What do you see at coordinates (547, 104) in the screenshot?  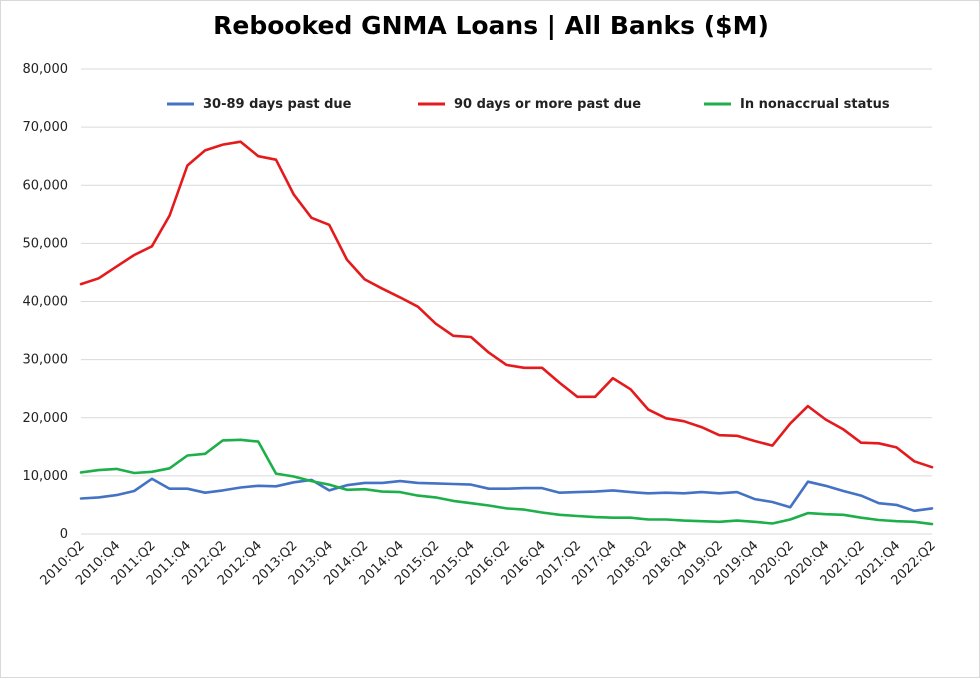 I see `legend-label: 90 days or more past due` at bounding box center [547, 104].